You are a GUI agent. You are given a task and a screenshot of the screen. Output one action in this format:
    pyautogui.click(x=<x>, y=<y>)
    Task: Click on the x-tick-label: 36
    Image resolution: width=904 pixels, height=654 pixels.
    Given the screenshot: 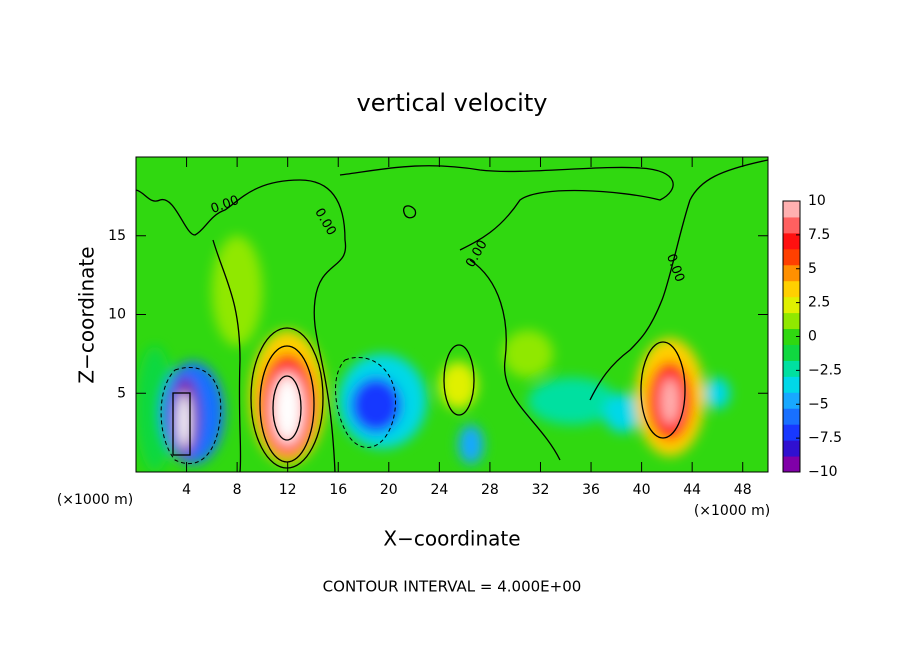 What is the action you would take?
    pyautogui.click(x=591, y=490)
    